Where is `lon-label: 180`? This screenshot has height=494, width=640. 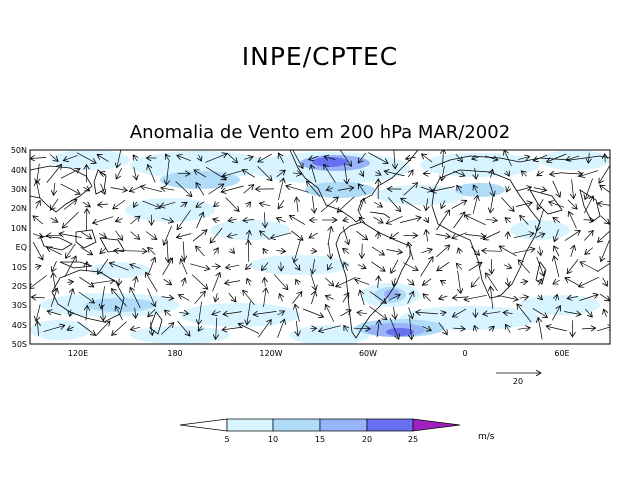 lon-label: 180 is located at coordinates (174, 353).